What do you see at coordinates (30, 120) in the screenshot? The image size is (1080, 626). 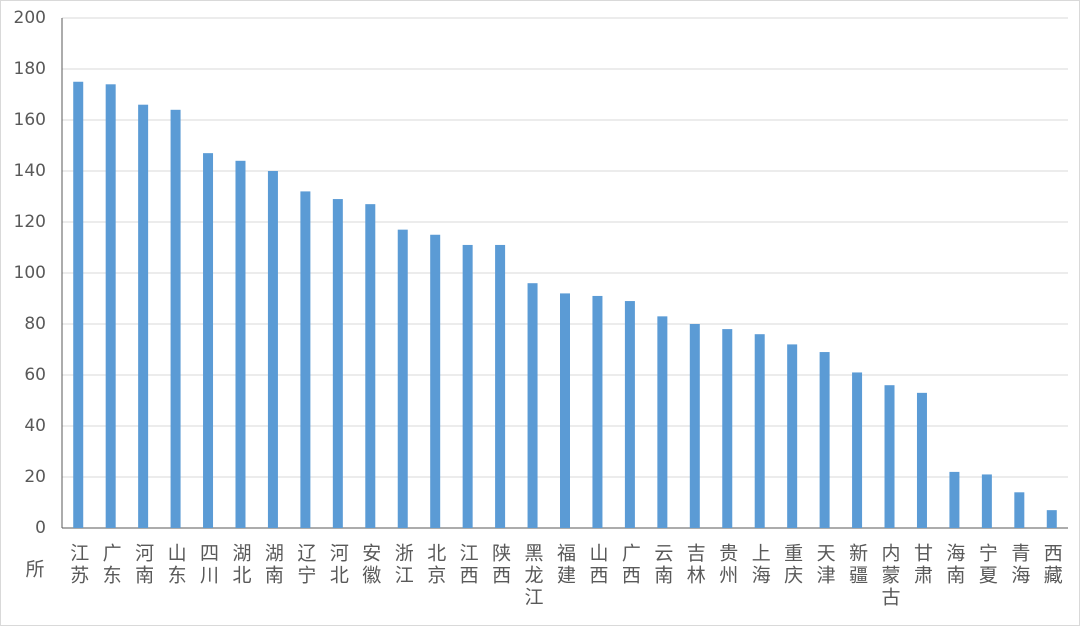 I see `y-tick-label: 160` at bounding box center [30, 120].